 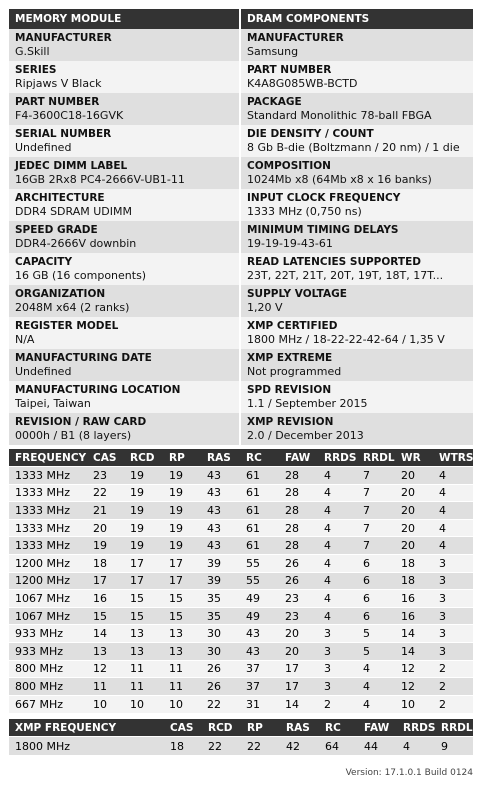 I want to click on field-label: COMPOSITION, so click(x=289, y=166).